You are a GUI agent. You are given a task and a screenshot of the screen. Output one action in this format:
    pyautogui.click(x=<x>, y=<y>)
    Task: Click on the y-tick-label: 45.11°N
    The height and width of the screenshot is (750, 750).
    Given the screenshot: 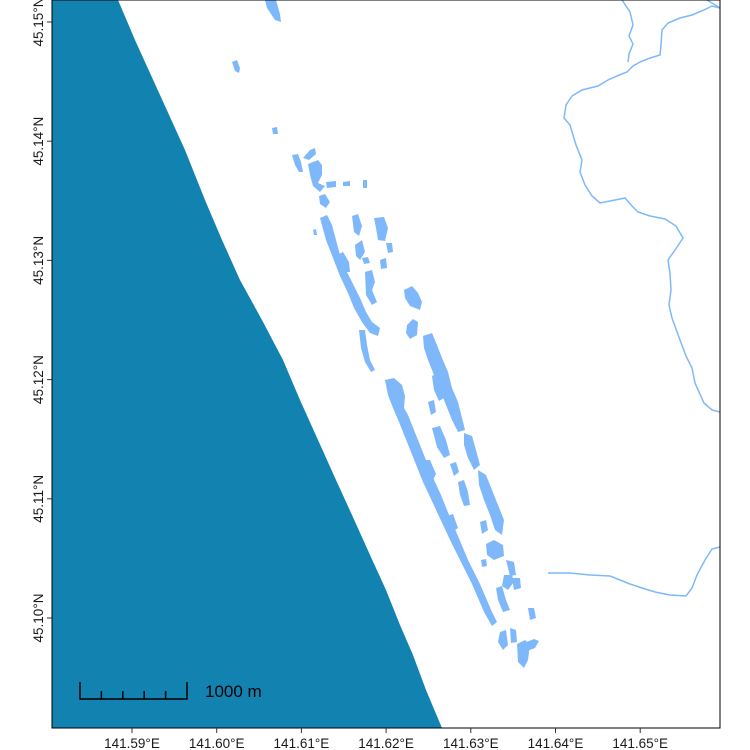 What is the action you would take?
    pyautogui.click(x=38, y=499)
    